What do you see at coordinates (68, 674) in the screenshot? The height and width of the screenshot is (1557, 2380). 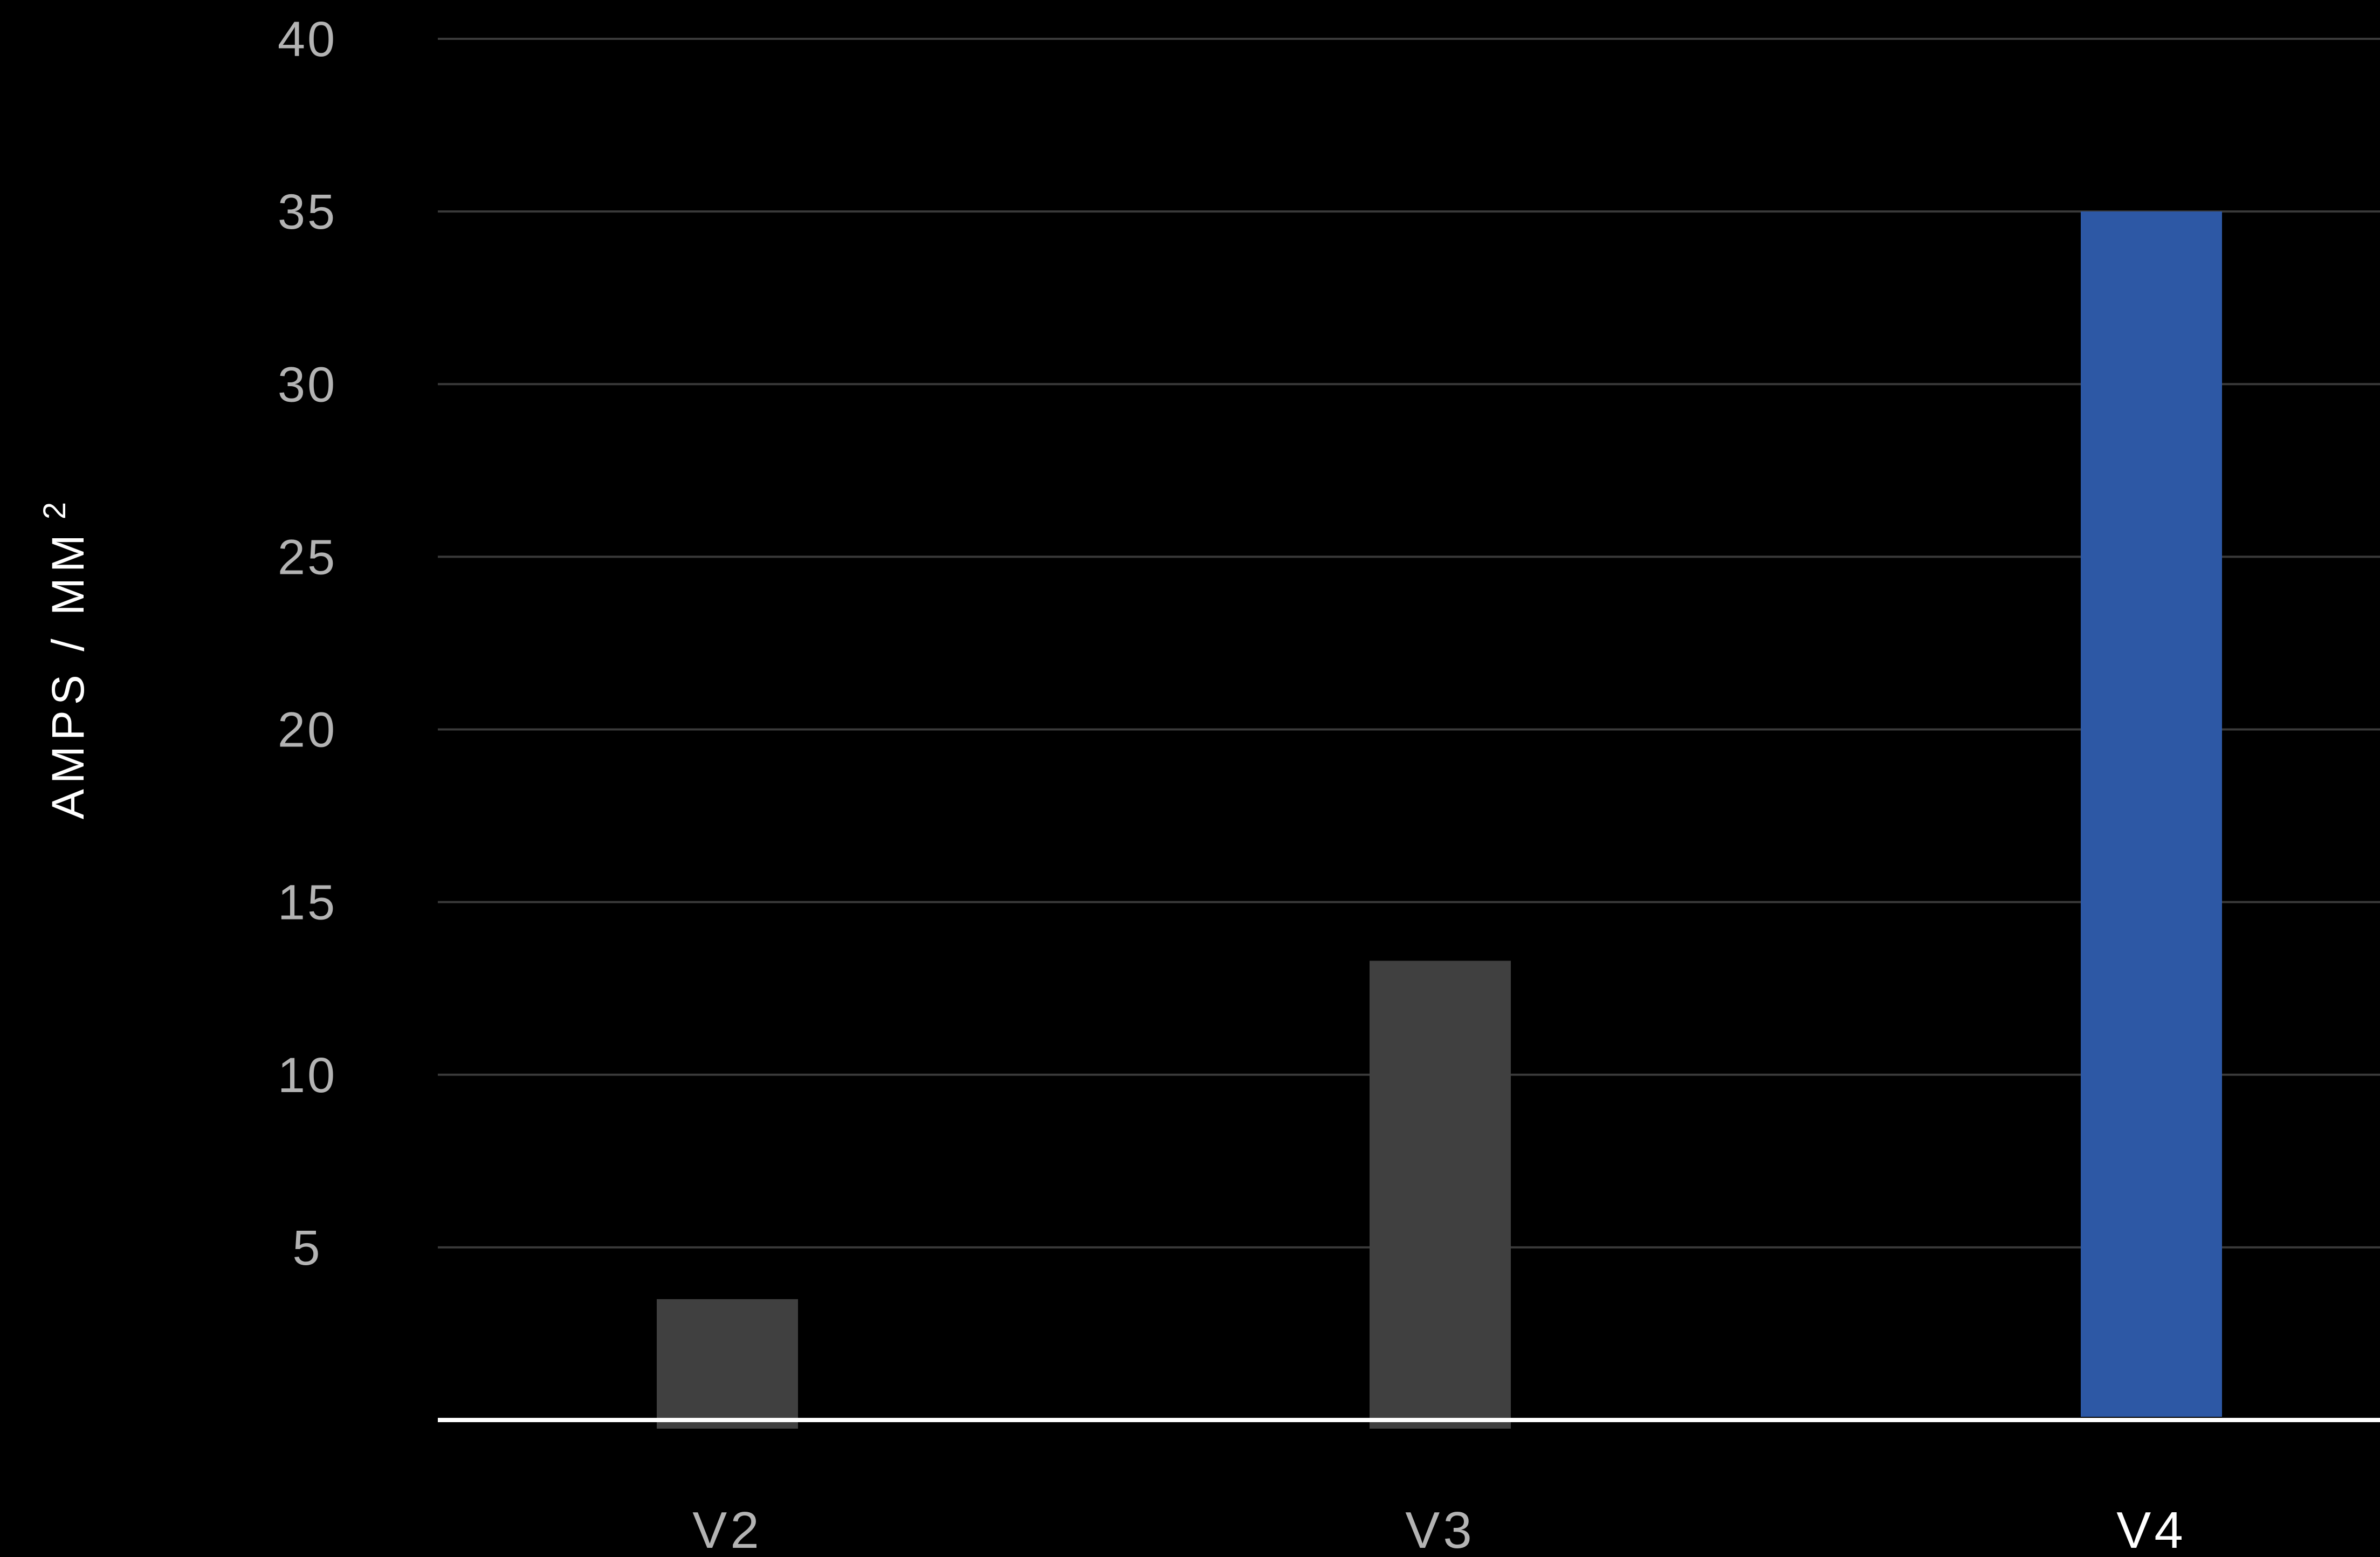 I see `y-axis-title-text: AMPS / MM` at bounding box center [68, 674].